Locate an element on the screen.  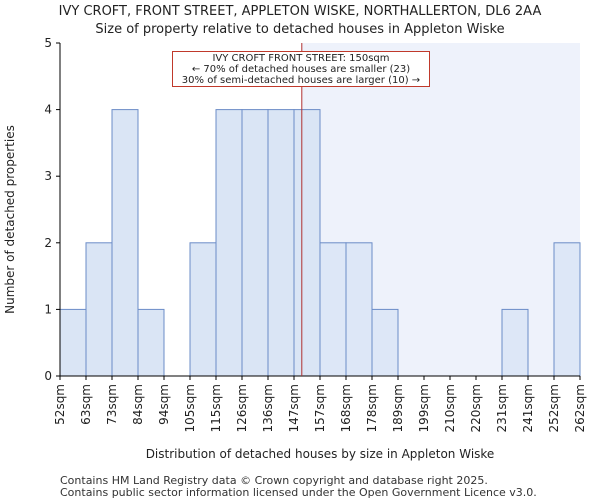
x-tick-label: 231sqm is located at coordinates (502, 408).